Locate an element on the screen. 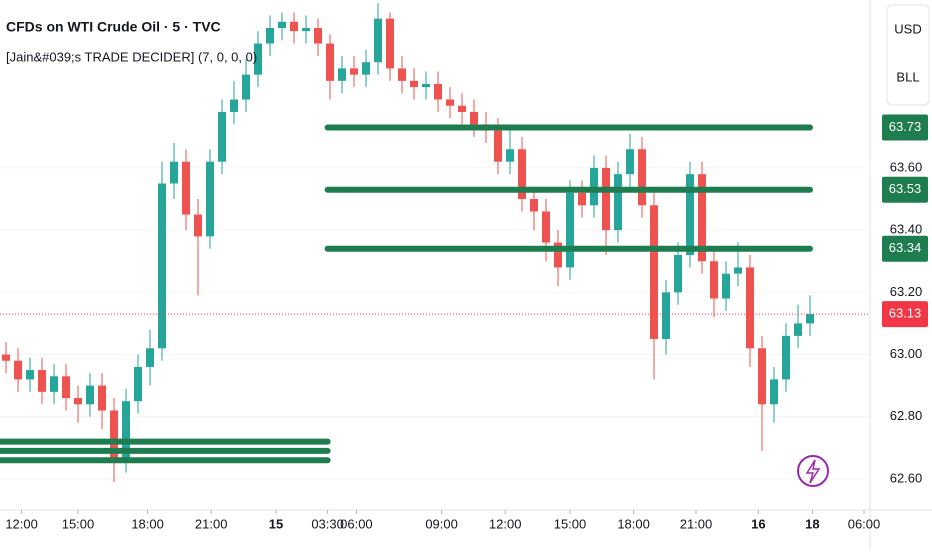 Image resolution: width=932 pixels, height=555 pixels. last-price-label: 63.13 is located at coordinates (905, 313).